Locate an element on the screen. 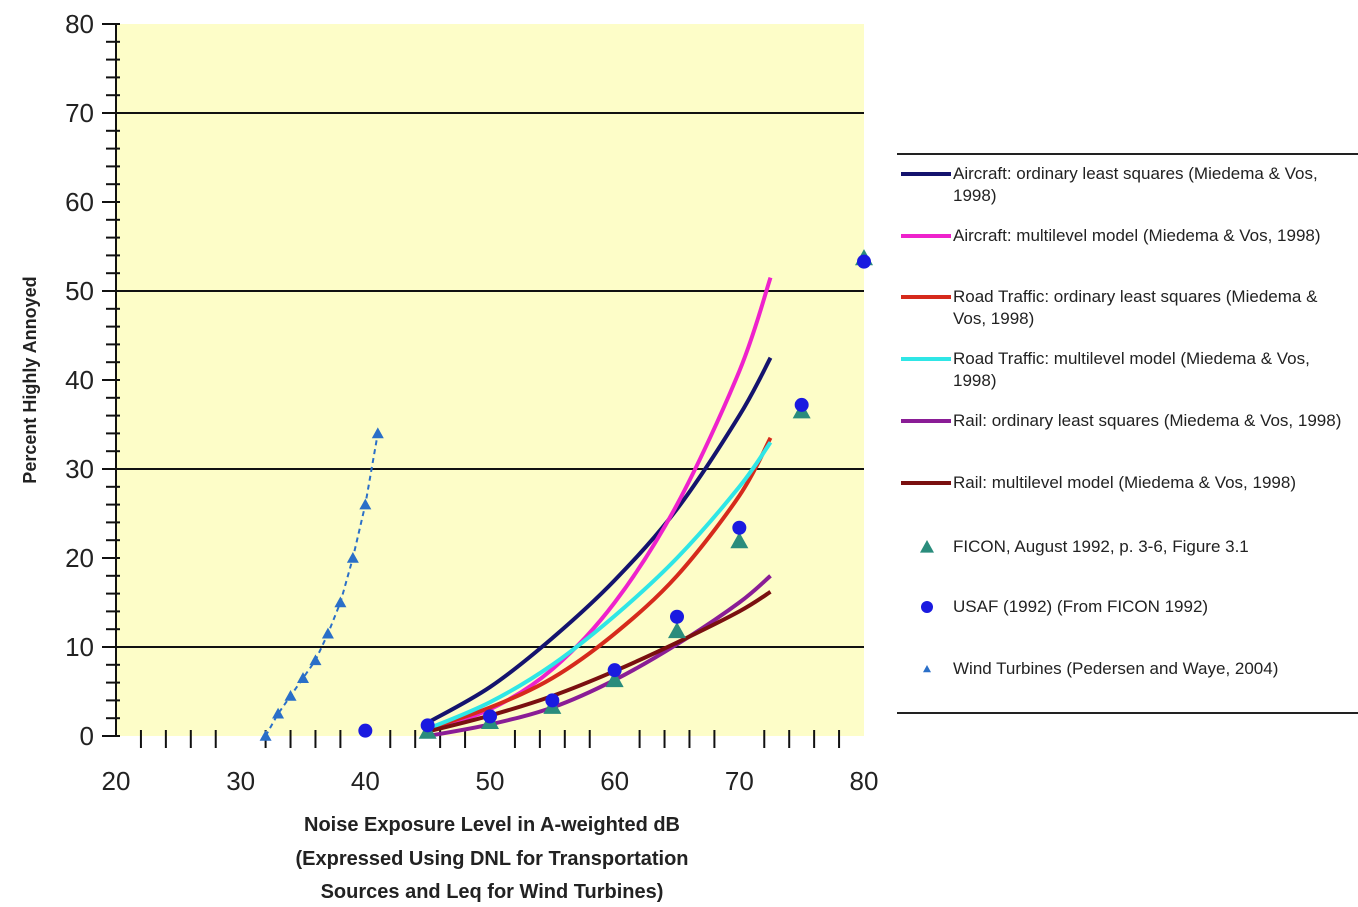 This screenshot has height=907, width=1358. y-tick-label: 40 is located at coordinates (79, 380).